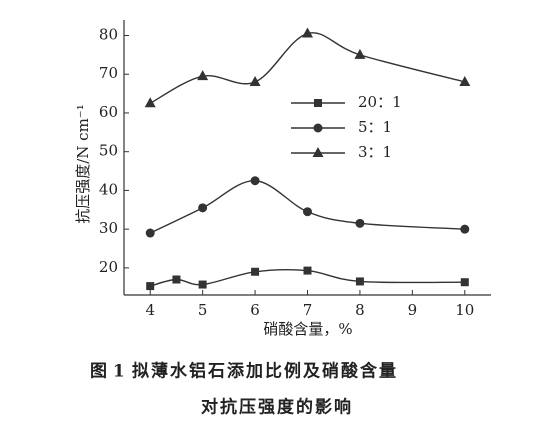 This screenshot has width=554, height=434. Describe the element at coordinates (375, 152) in the screenshot. I see `legend-label: 3：1` at that location.